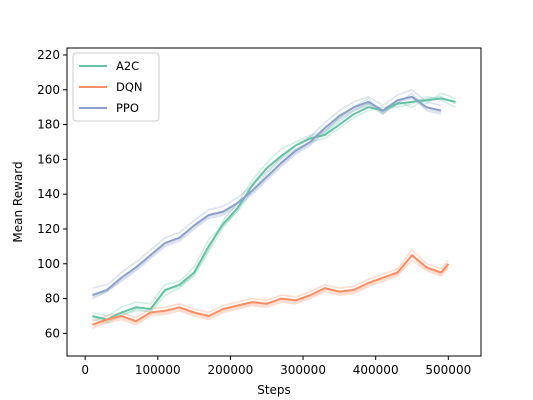 This screenshot has height=400, width=533. I want to click on mean-line-dqn, so click(271, 290).